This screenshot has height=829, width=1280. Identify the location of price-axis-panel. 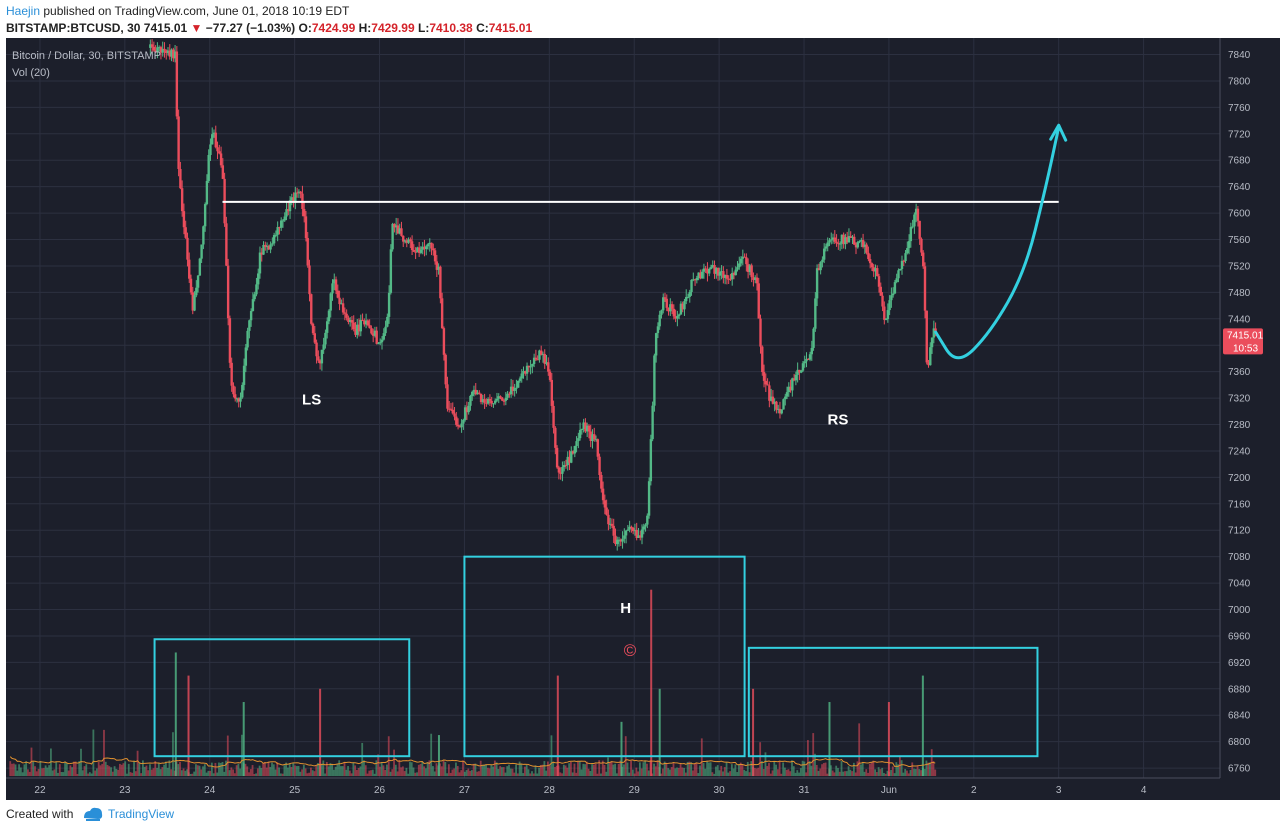
(1250, 408).